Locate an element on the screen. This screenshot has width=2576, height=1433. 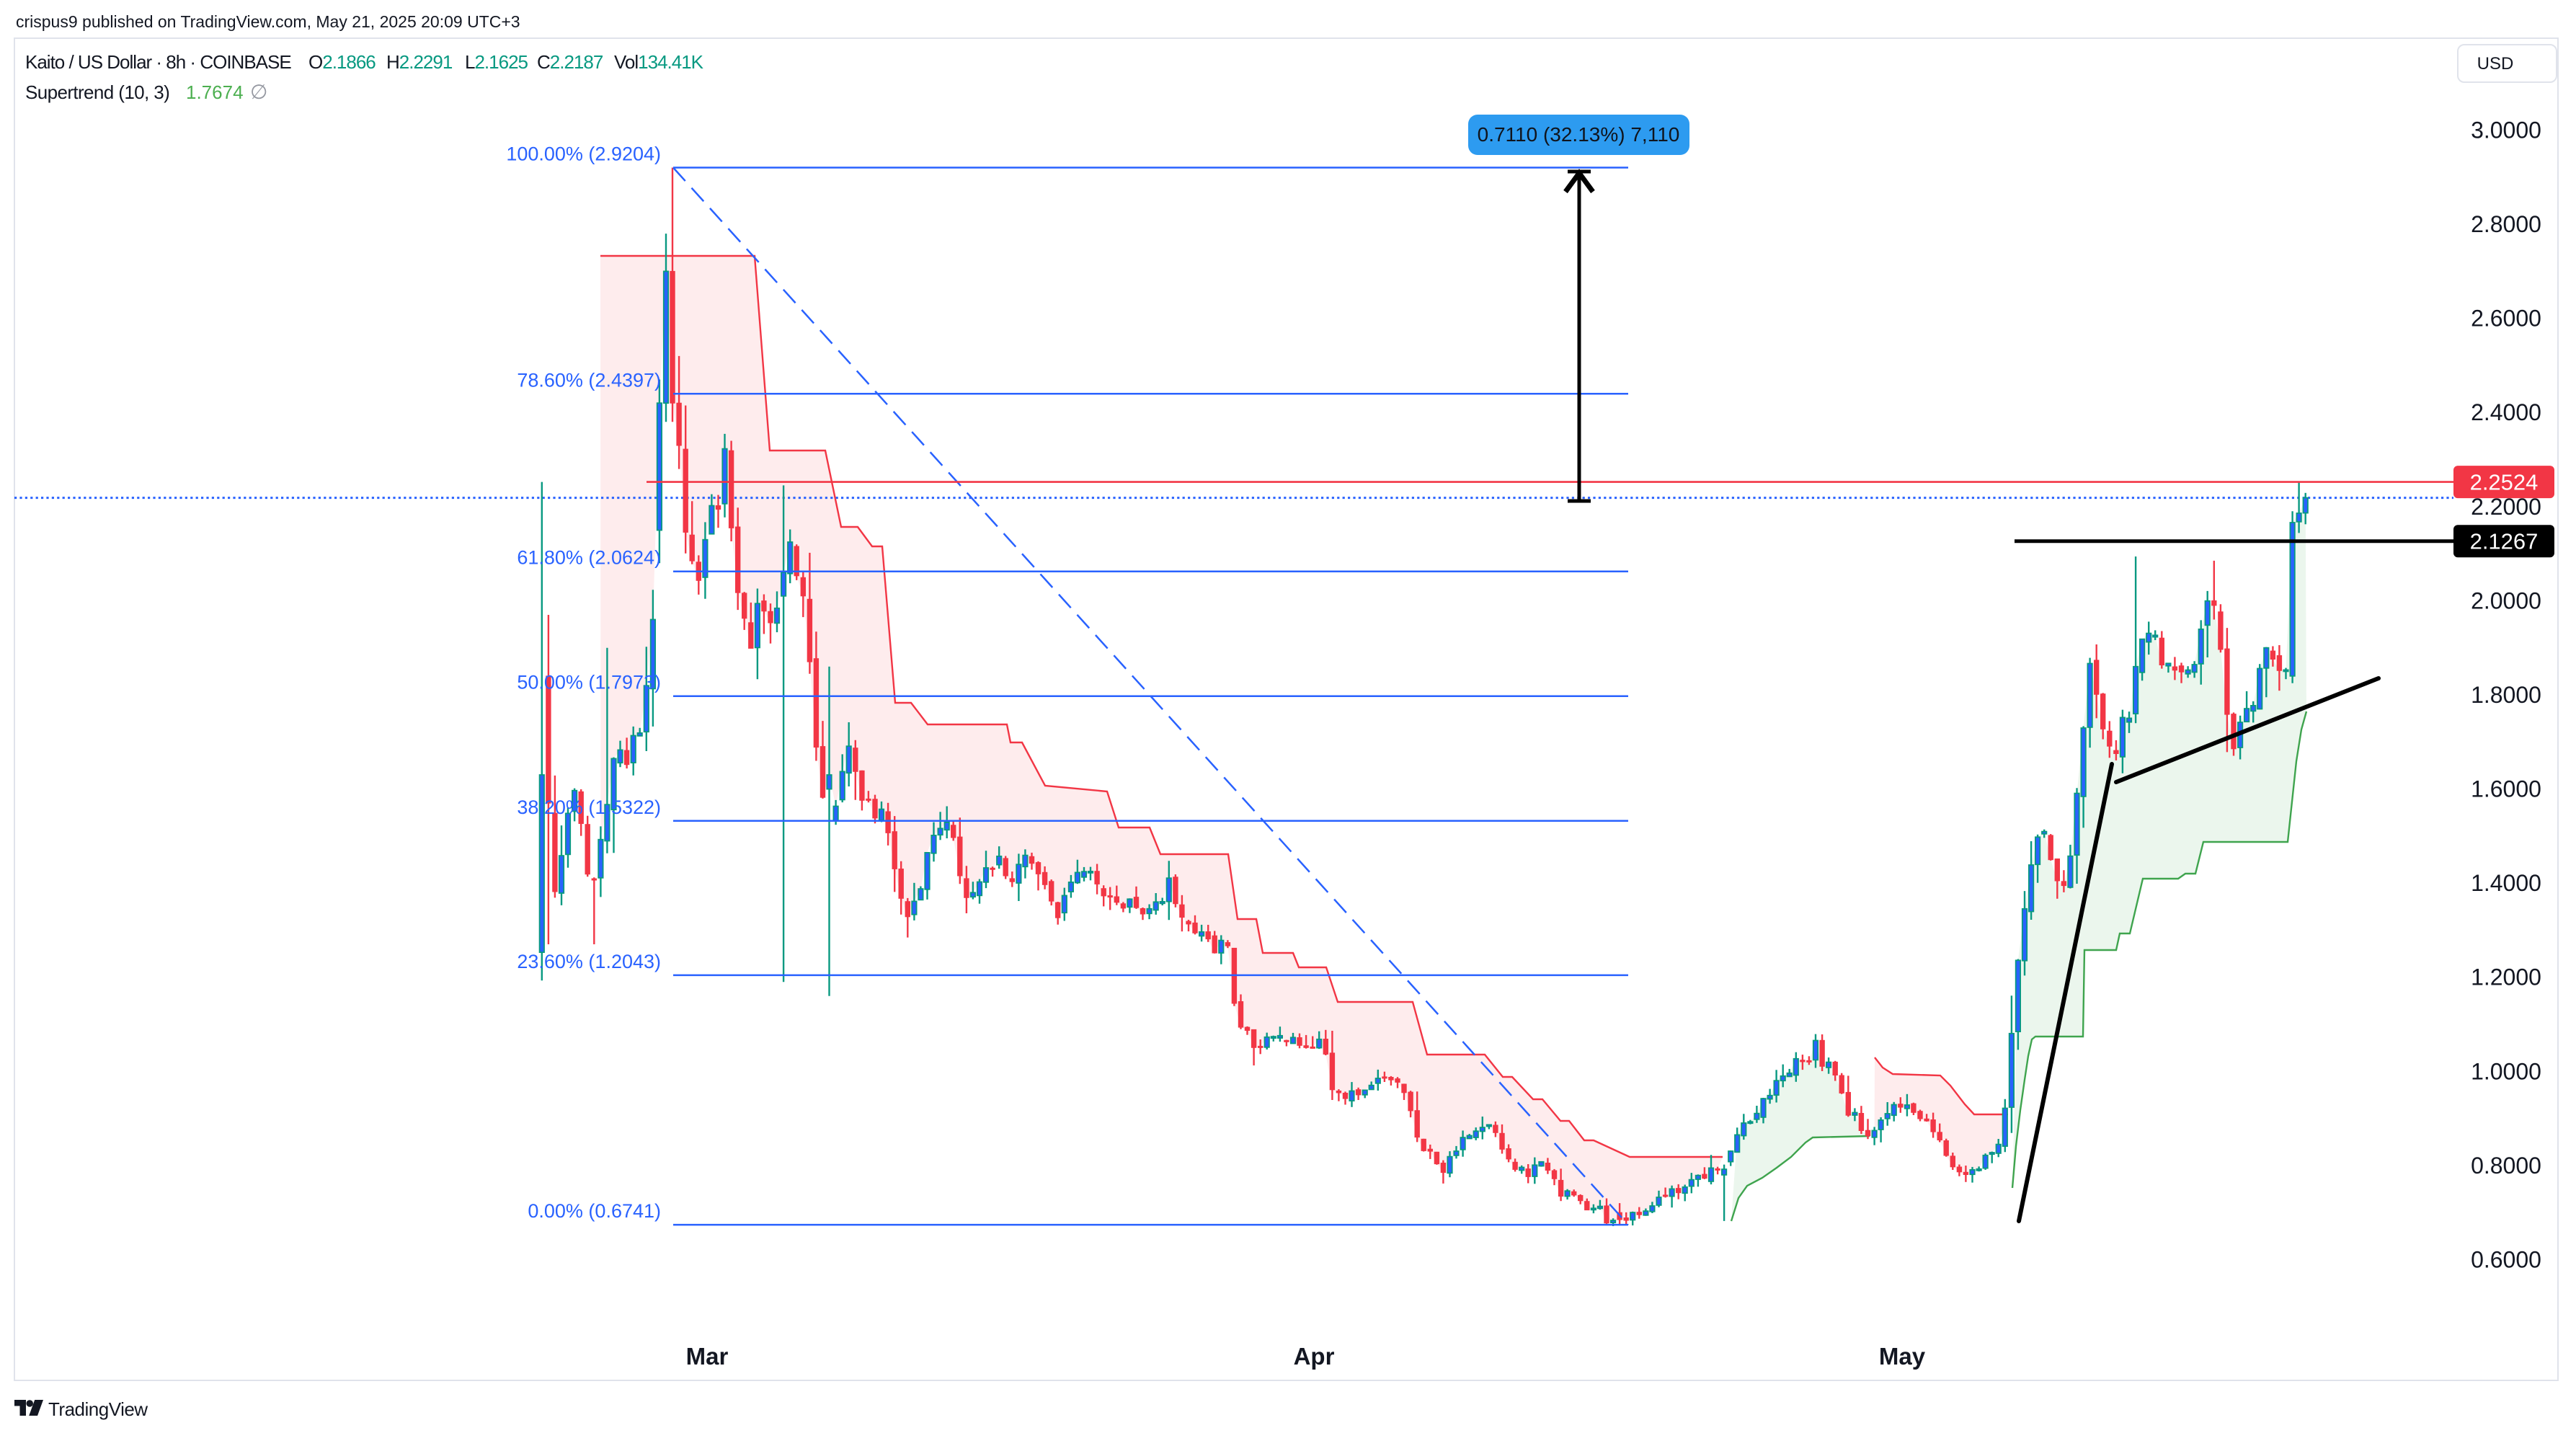
svg-text: Supertrend (10, 3) is located at coordinates (97, 92).